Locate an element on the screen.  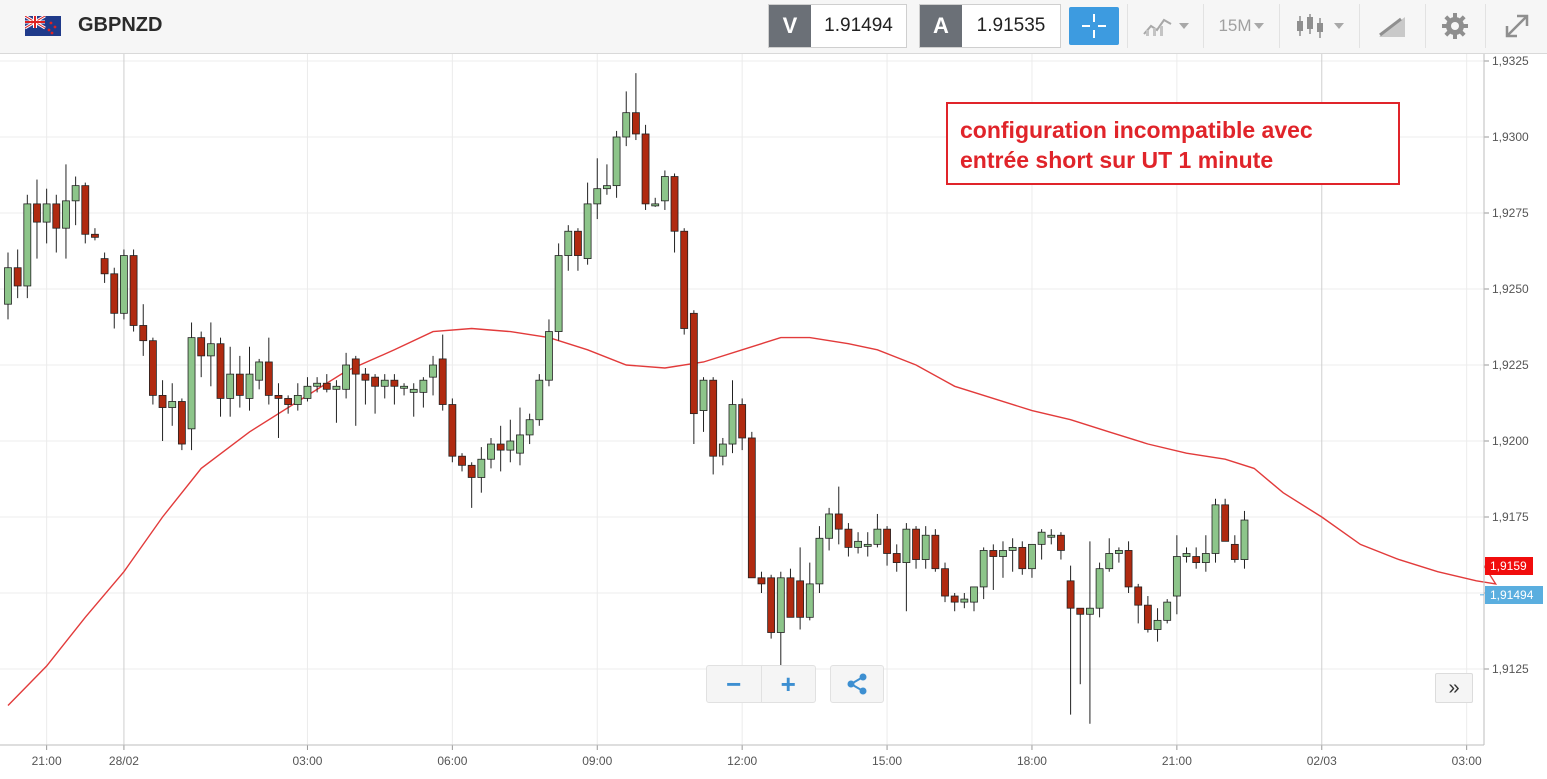
zoom-controls: − + is located at coordinates (761, 684).